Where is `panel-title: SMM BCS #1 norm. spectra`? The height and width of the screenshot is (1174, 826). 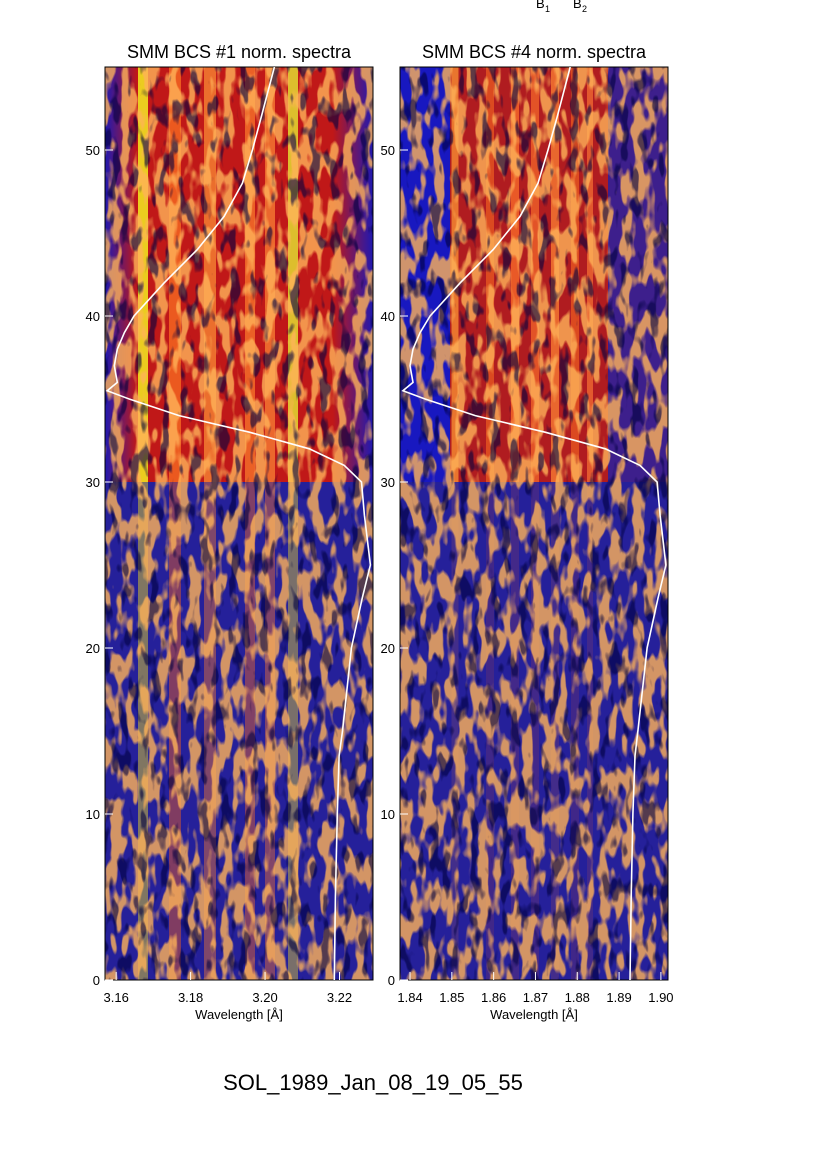
panel-title: SMM BCS #1 norm. spectra is located at coordinates (239, 52).